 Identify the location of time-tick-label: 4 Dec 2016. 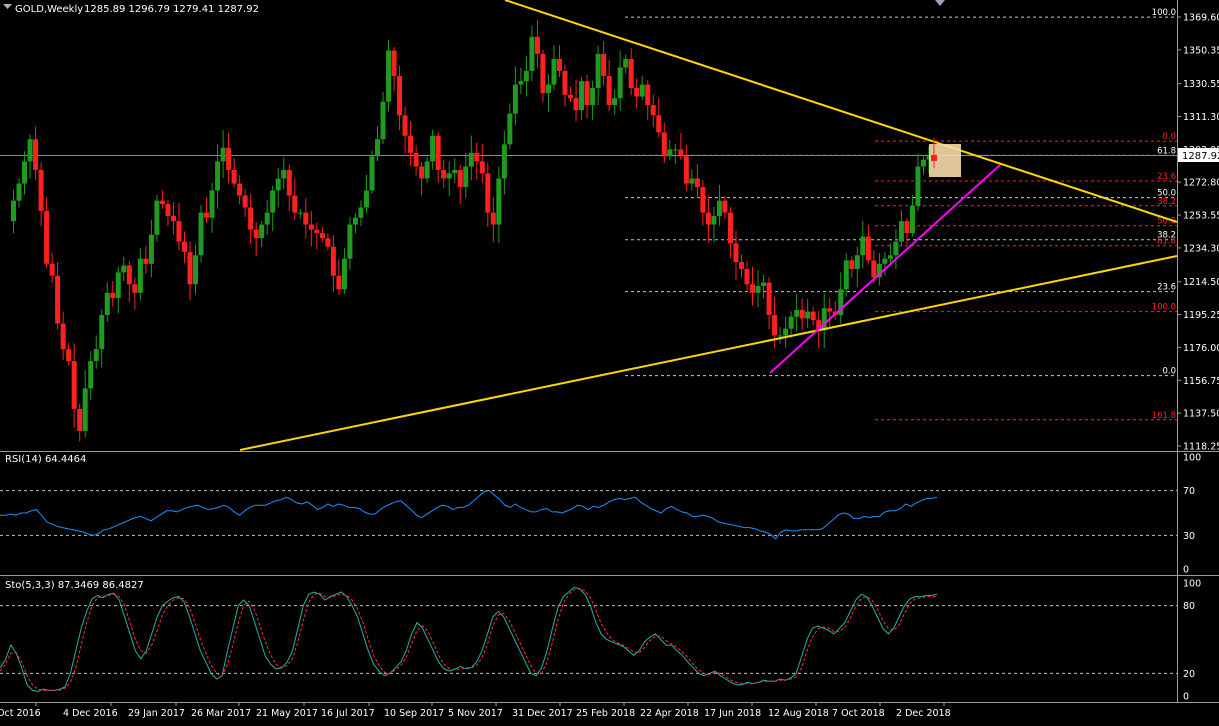
(90, 713).